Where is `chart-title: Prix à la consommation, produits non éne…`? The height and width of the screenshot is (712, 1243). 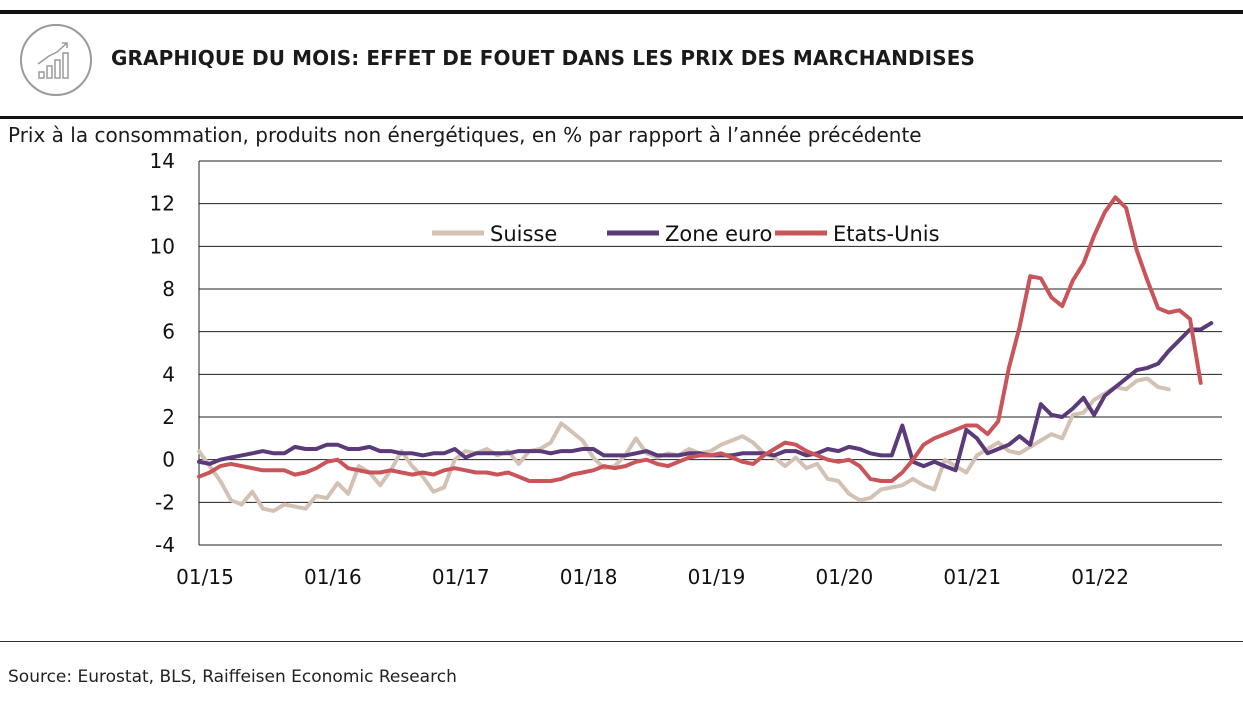 chart-title: Prix à la consommation, produits non éne… is located at coordinates (465, 135).